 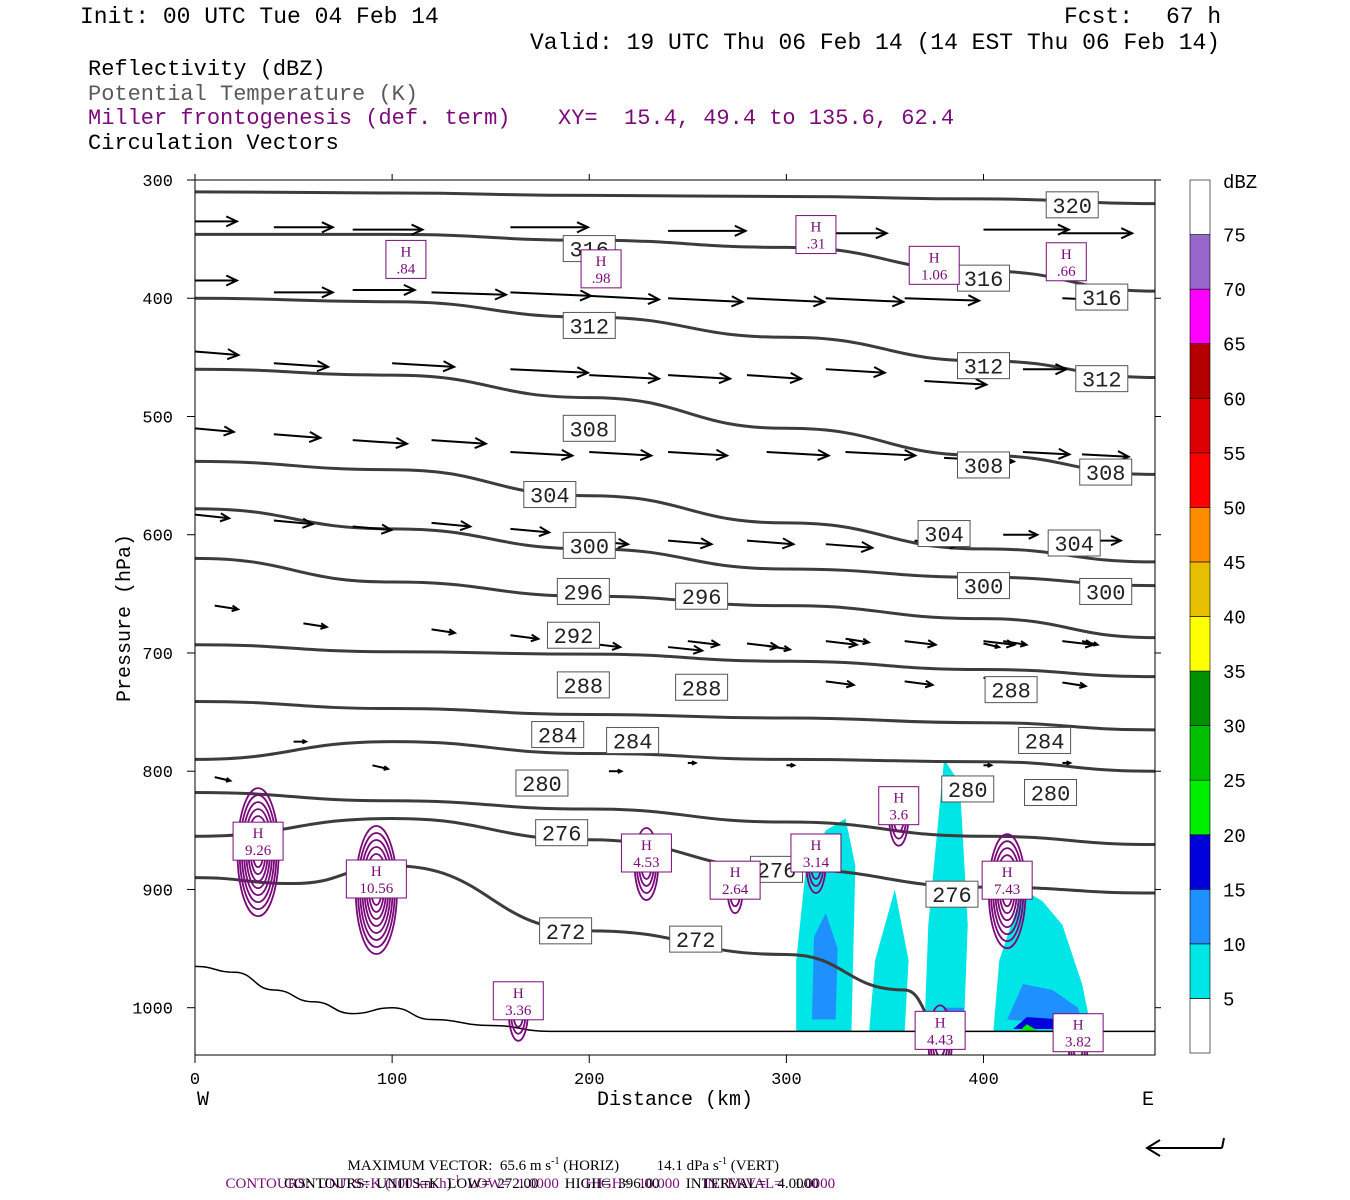 What do you see at coordinates (584, 593) in the screenshot?
I see `theta-label: 296` at bounding box center [584, 593].